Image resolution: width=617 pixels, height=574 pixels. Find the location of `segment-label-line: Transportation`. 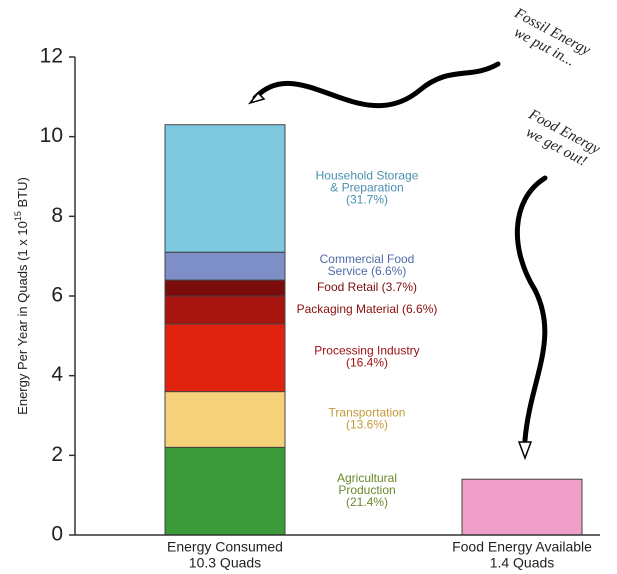

segment-label-line: Transportation is located at coordinates (367, 413).